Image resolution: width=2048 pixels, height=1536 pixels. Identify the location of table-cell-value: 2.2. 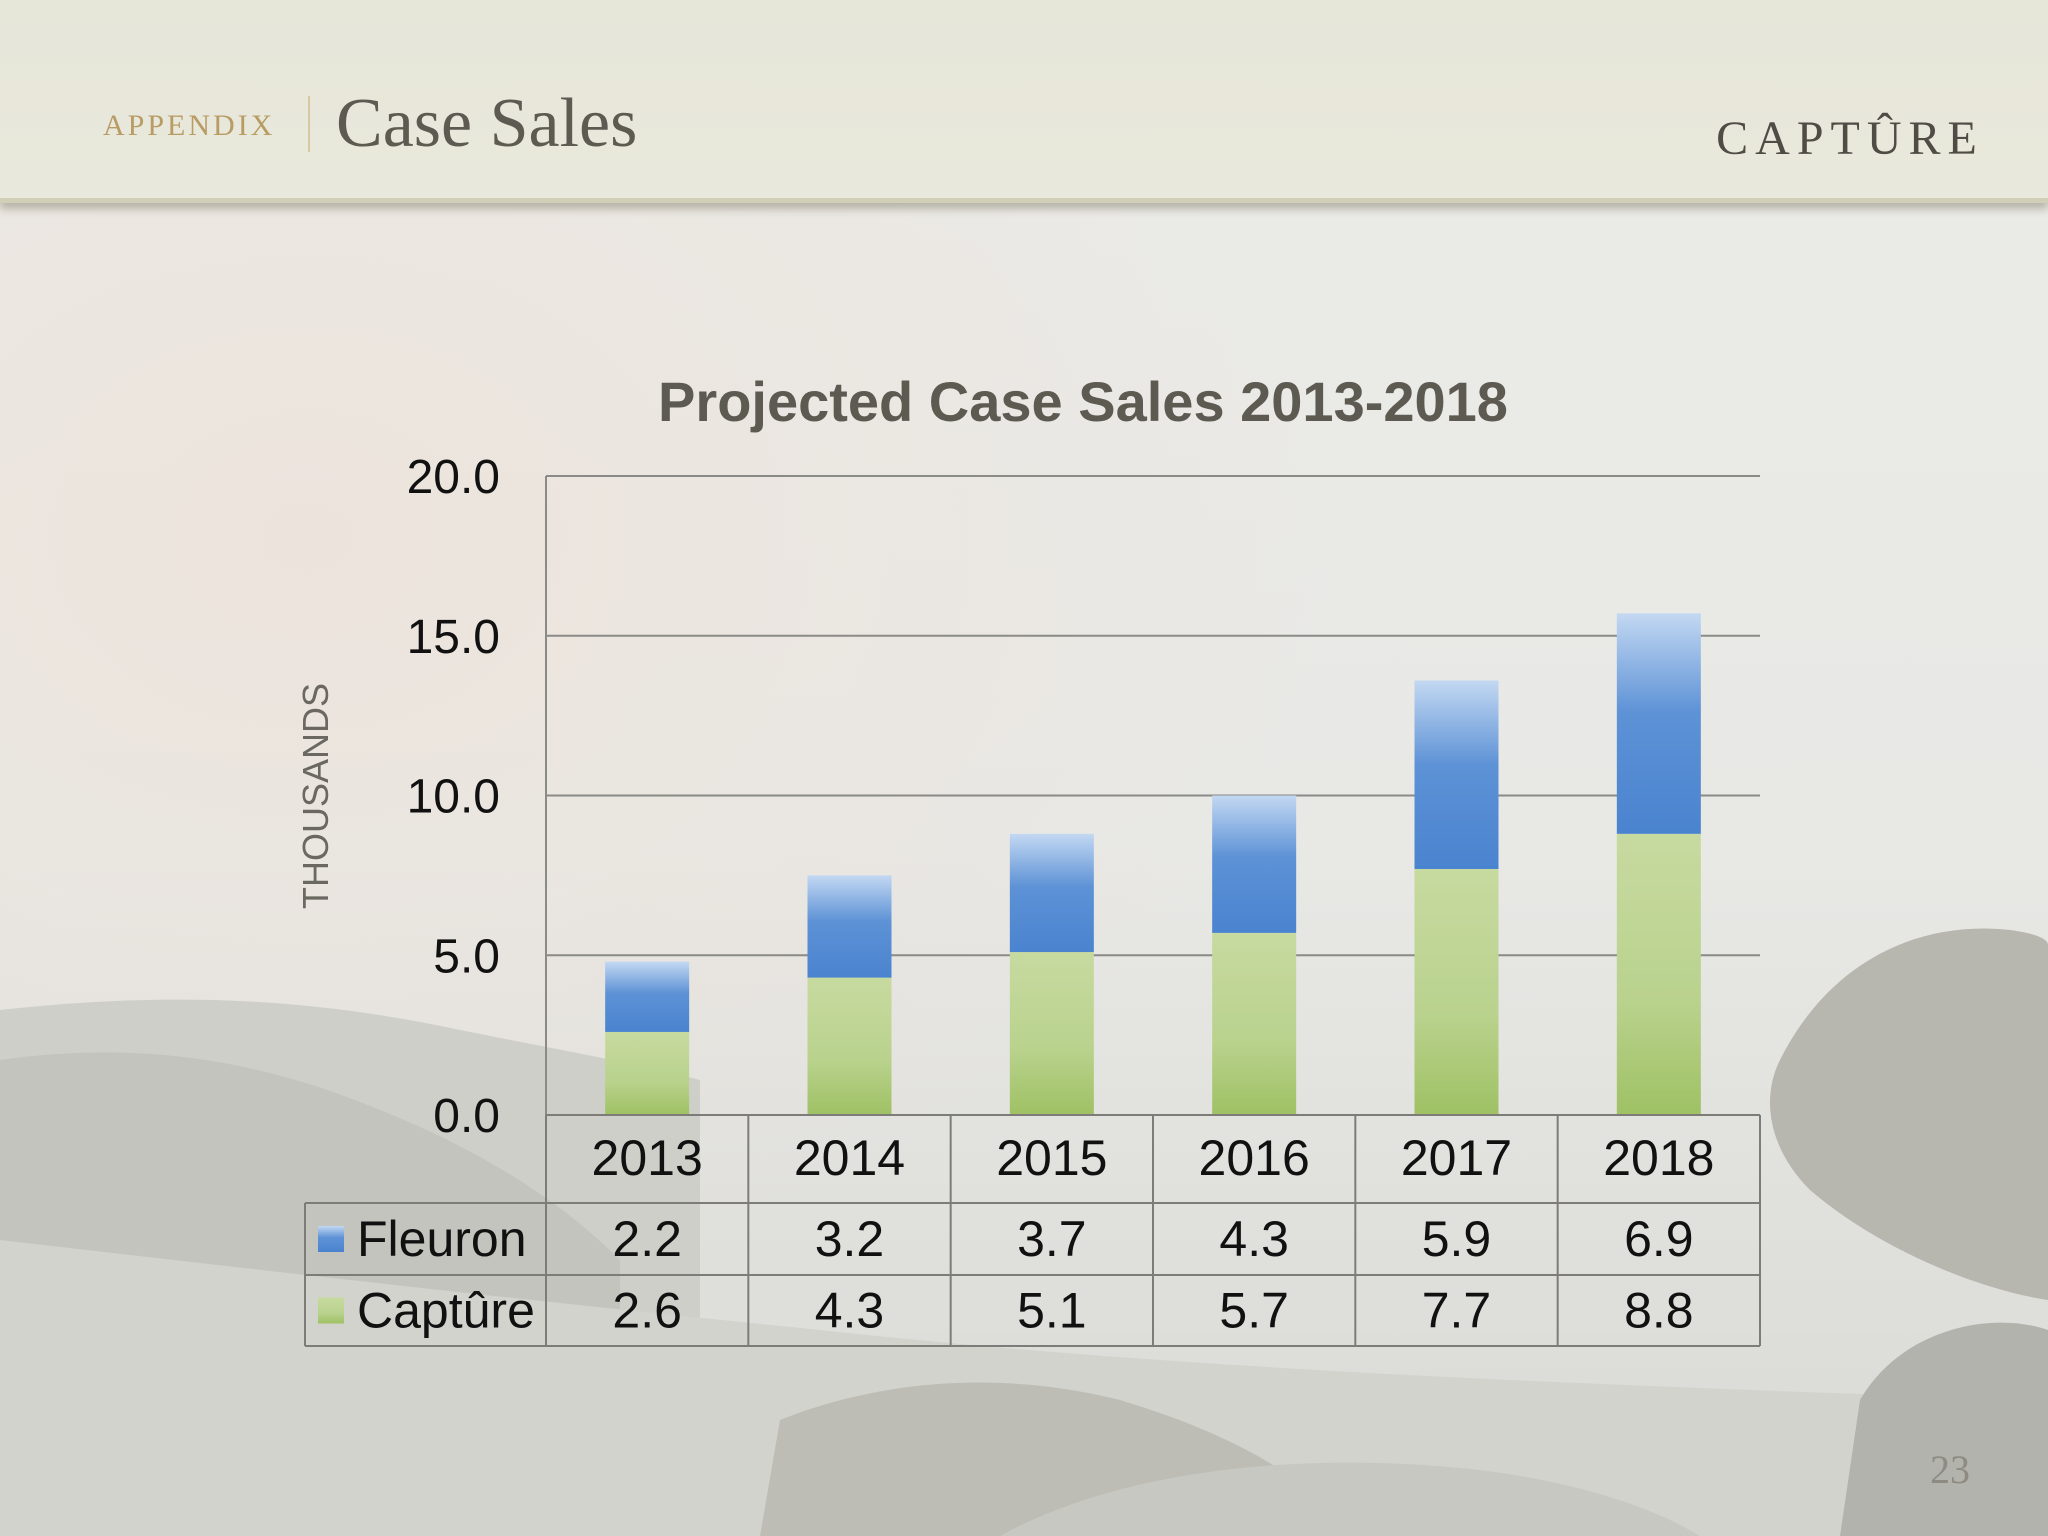
(647, 1239).